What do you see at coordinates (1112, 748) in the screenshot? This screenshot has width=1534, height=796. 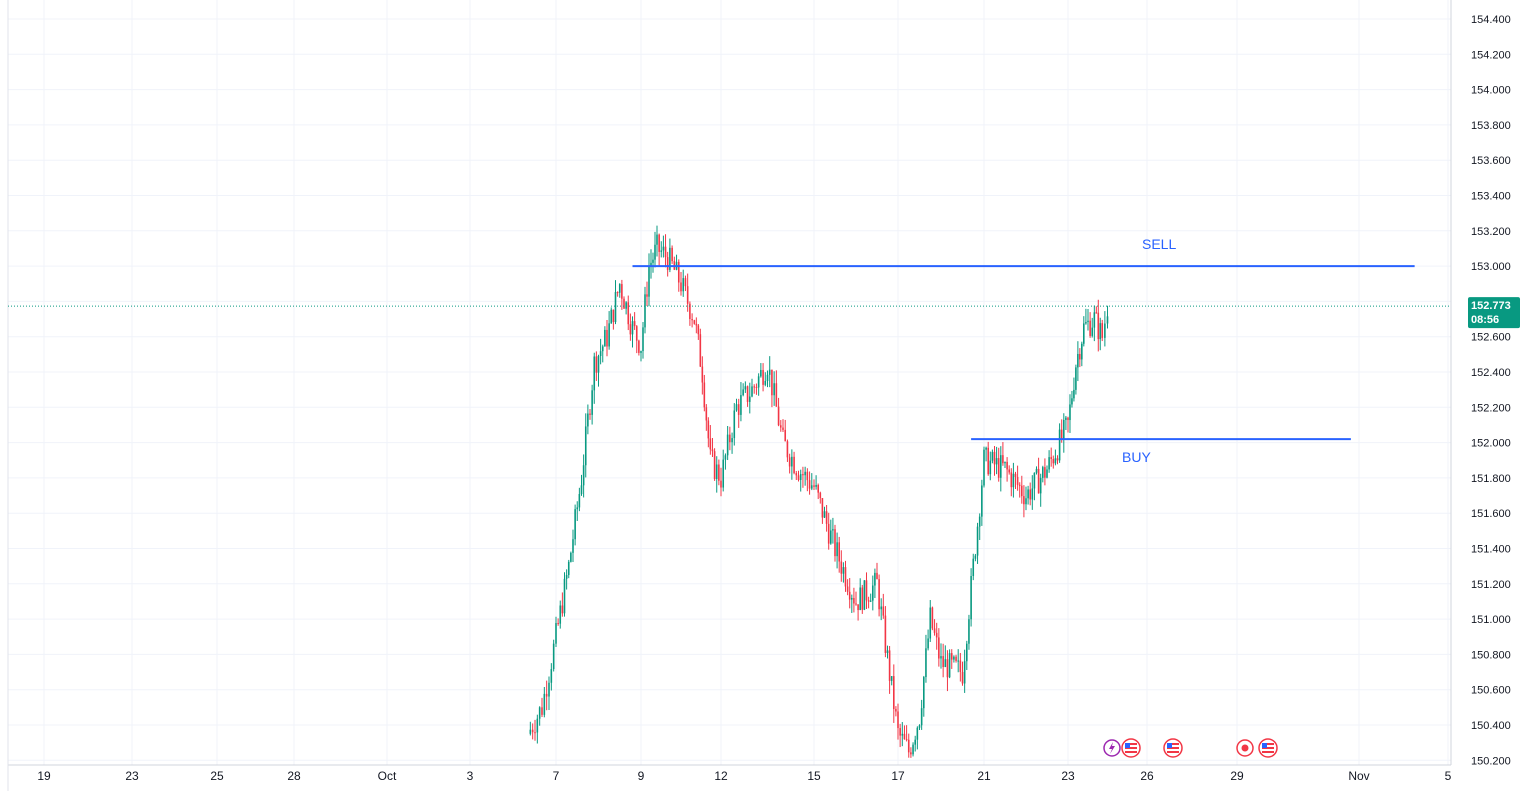 I see `flash-icon` at bounding box center [1112, 748].